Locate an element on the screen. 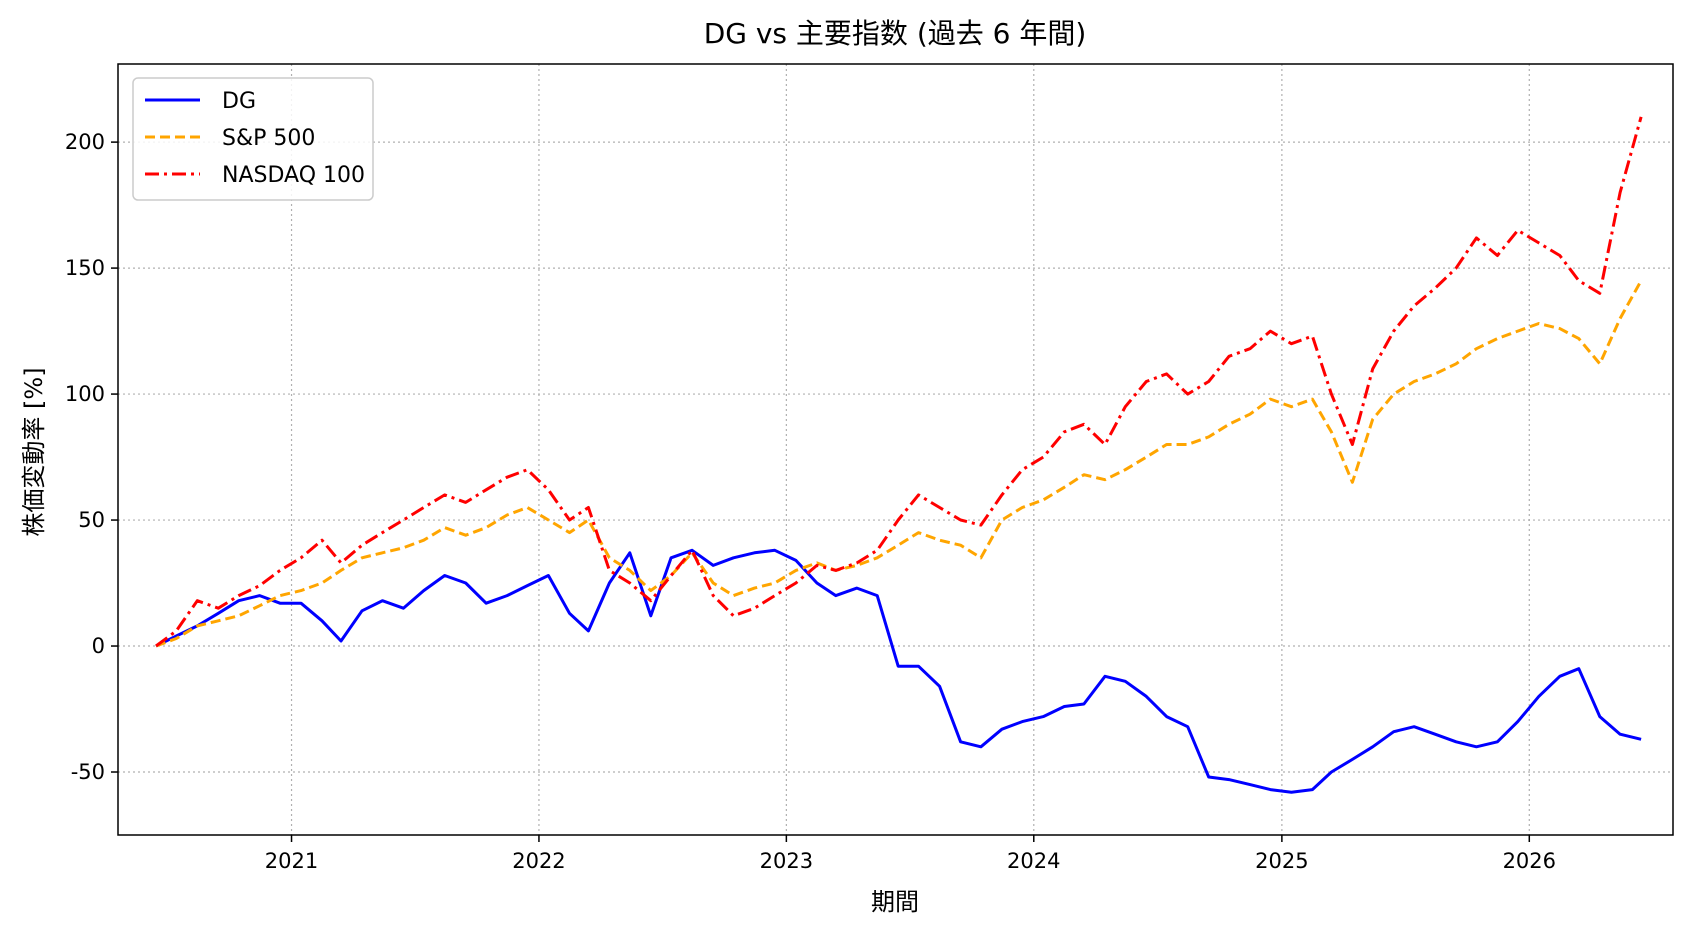 This screenshot has height=932, width=1688. legend-entry-nasdaq100: NASDAQ 100 is located at coordinates (255, 175).